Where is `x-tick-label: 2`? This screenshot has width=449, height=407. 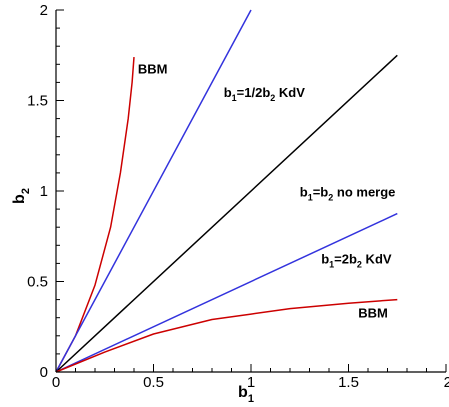
x-tick-label: 2 is located at coordinates (446, 382).